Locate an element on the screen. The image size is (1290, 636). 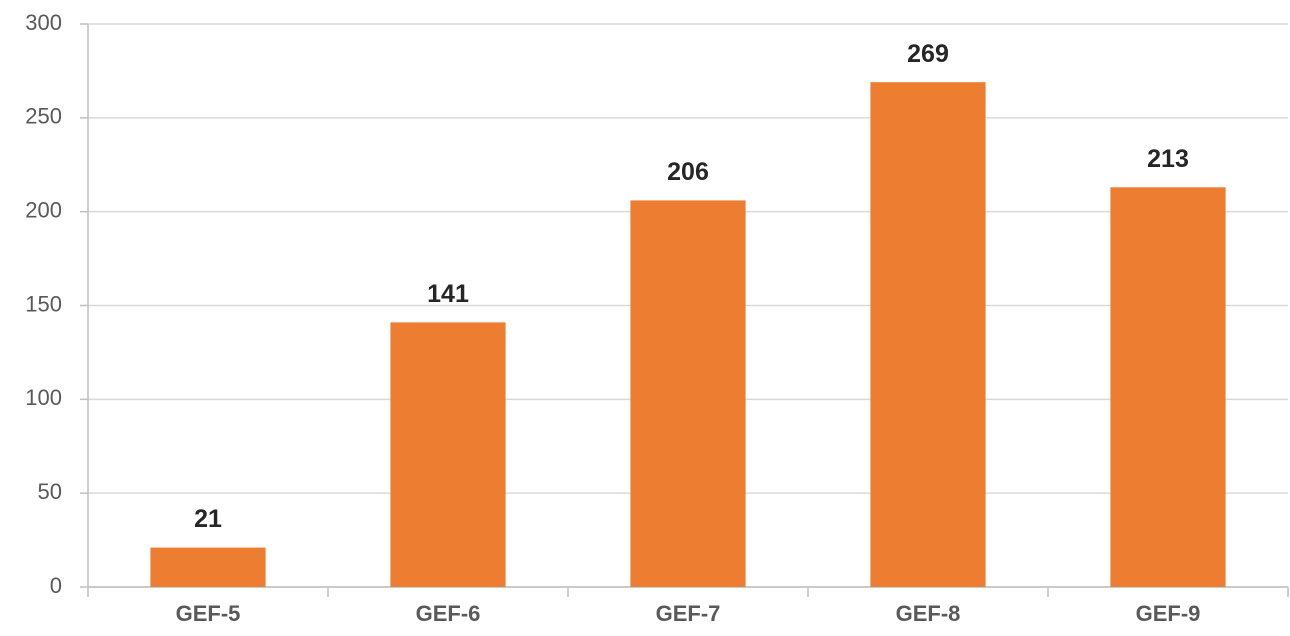
data-label: 213 is located at coordinates (1168, 159).